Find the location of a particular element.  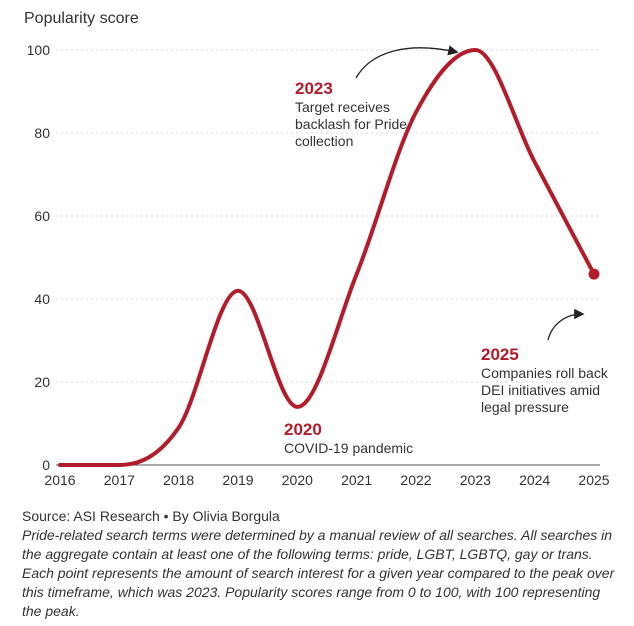

annotation-2020: 2020 COVID-19 pandemic is located at coordinates (348, 438).